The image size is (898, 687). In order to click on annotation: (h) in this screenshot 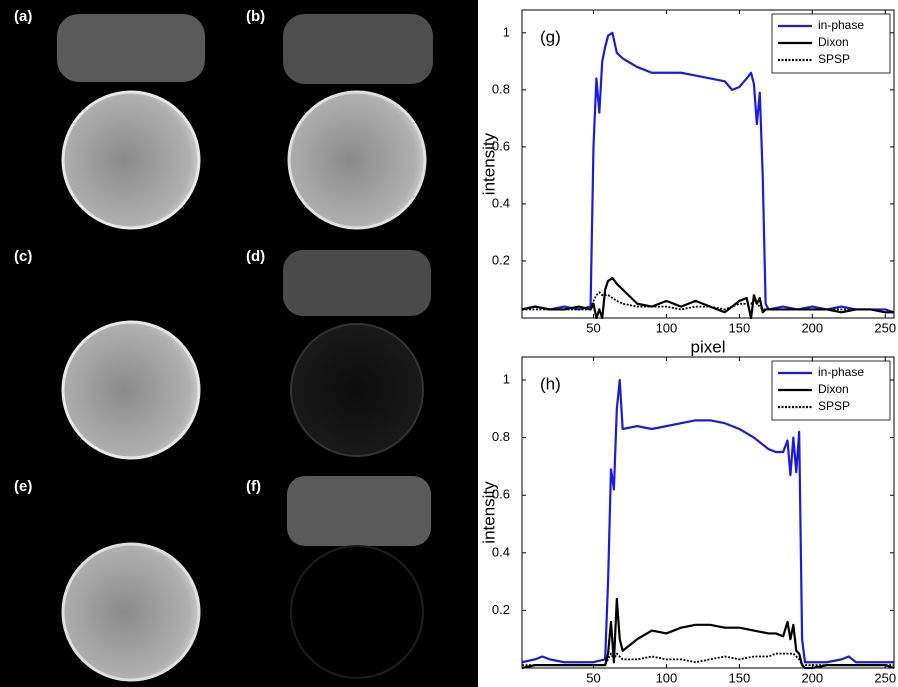, I will do `click(550, 383)`.